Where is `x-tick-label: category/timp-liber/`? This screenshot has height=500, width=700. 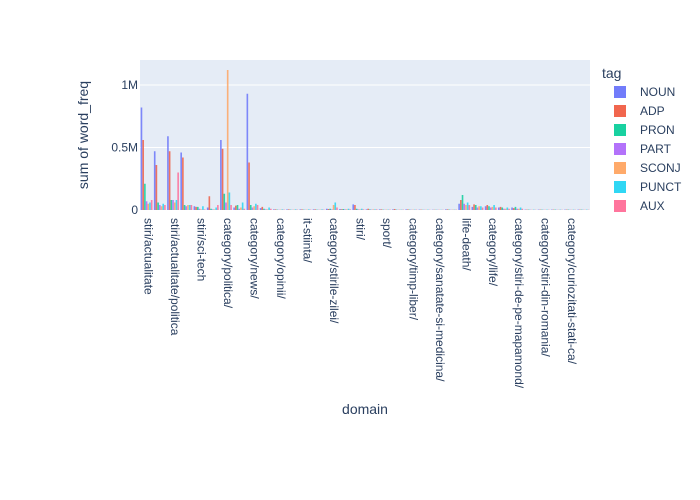
x-tick-label: category/timp-liber/ is located at coordinates (413, 269).